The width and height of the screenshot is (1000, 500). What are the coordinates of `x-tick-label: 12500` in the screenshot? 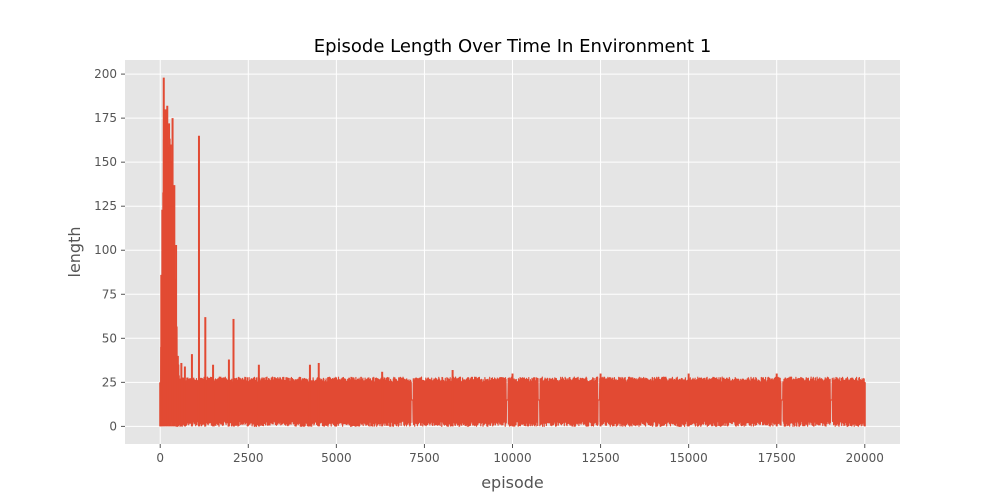 It's located at (600, 458).